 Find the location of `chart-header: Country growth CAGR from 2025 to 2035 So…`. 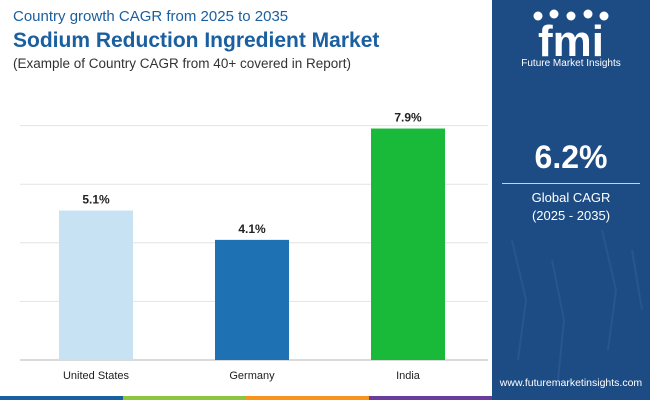

chart-header: Country growth CAGR from 2025 to 2035 So… is located at coordinates (248, 40).